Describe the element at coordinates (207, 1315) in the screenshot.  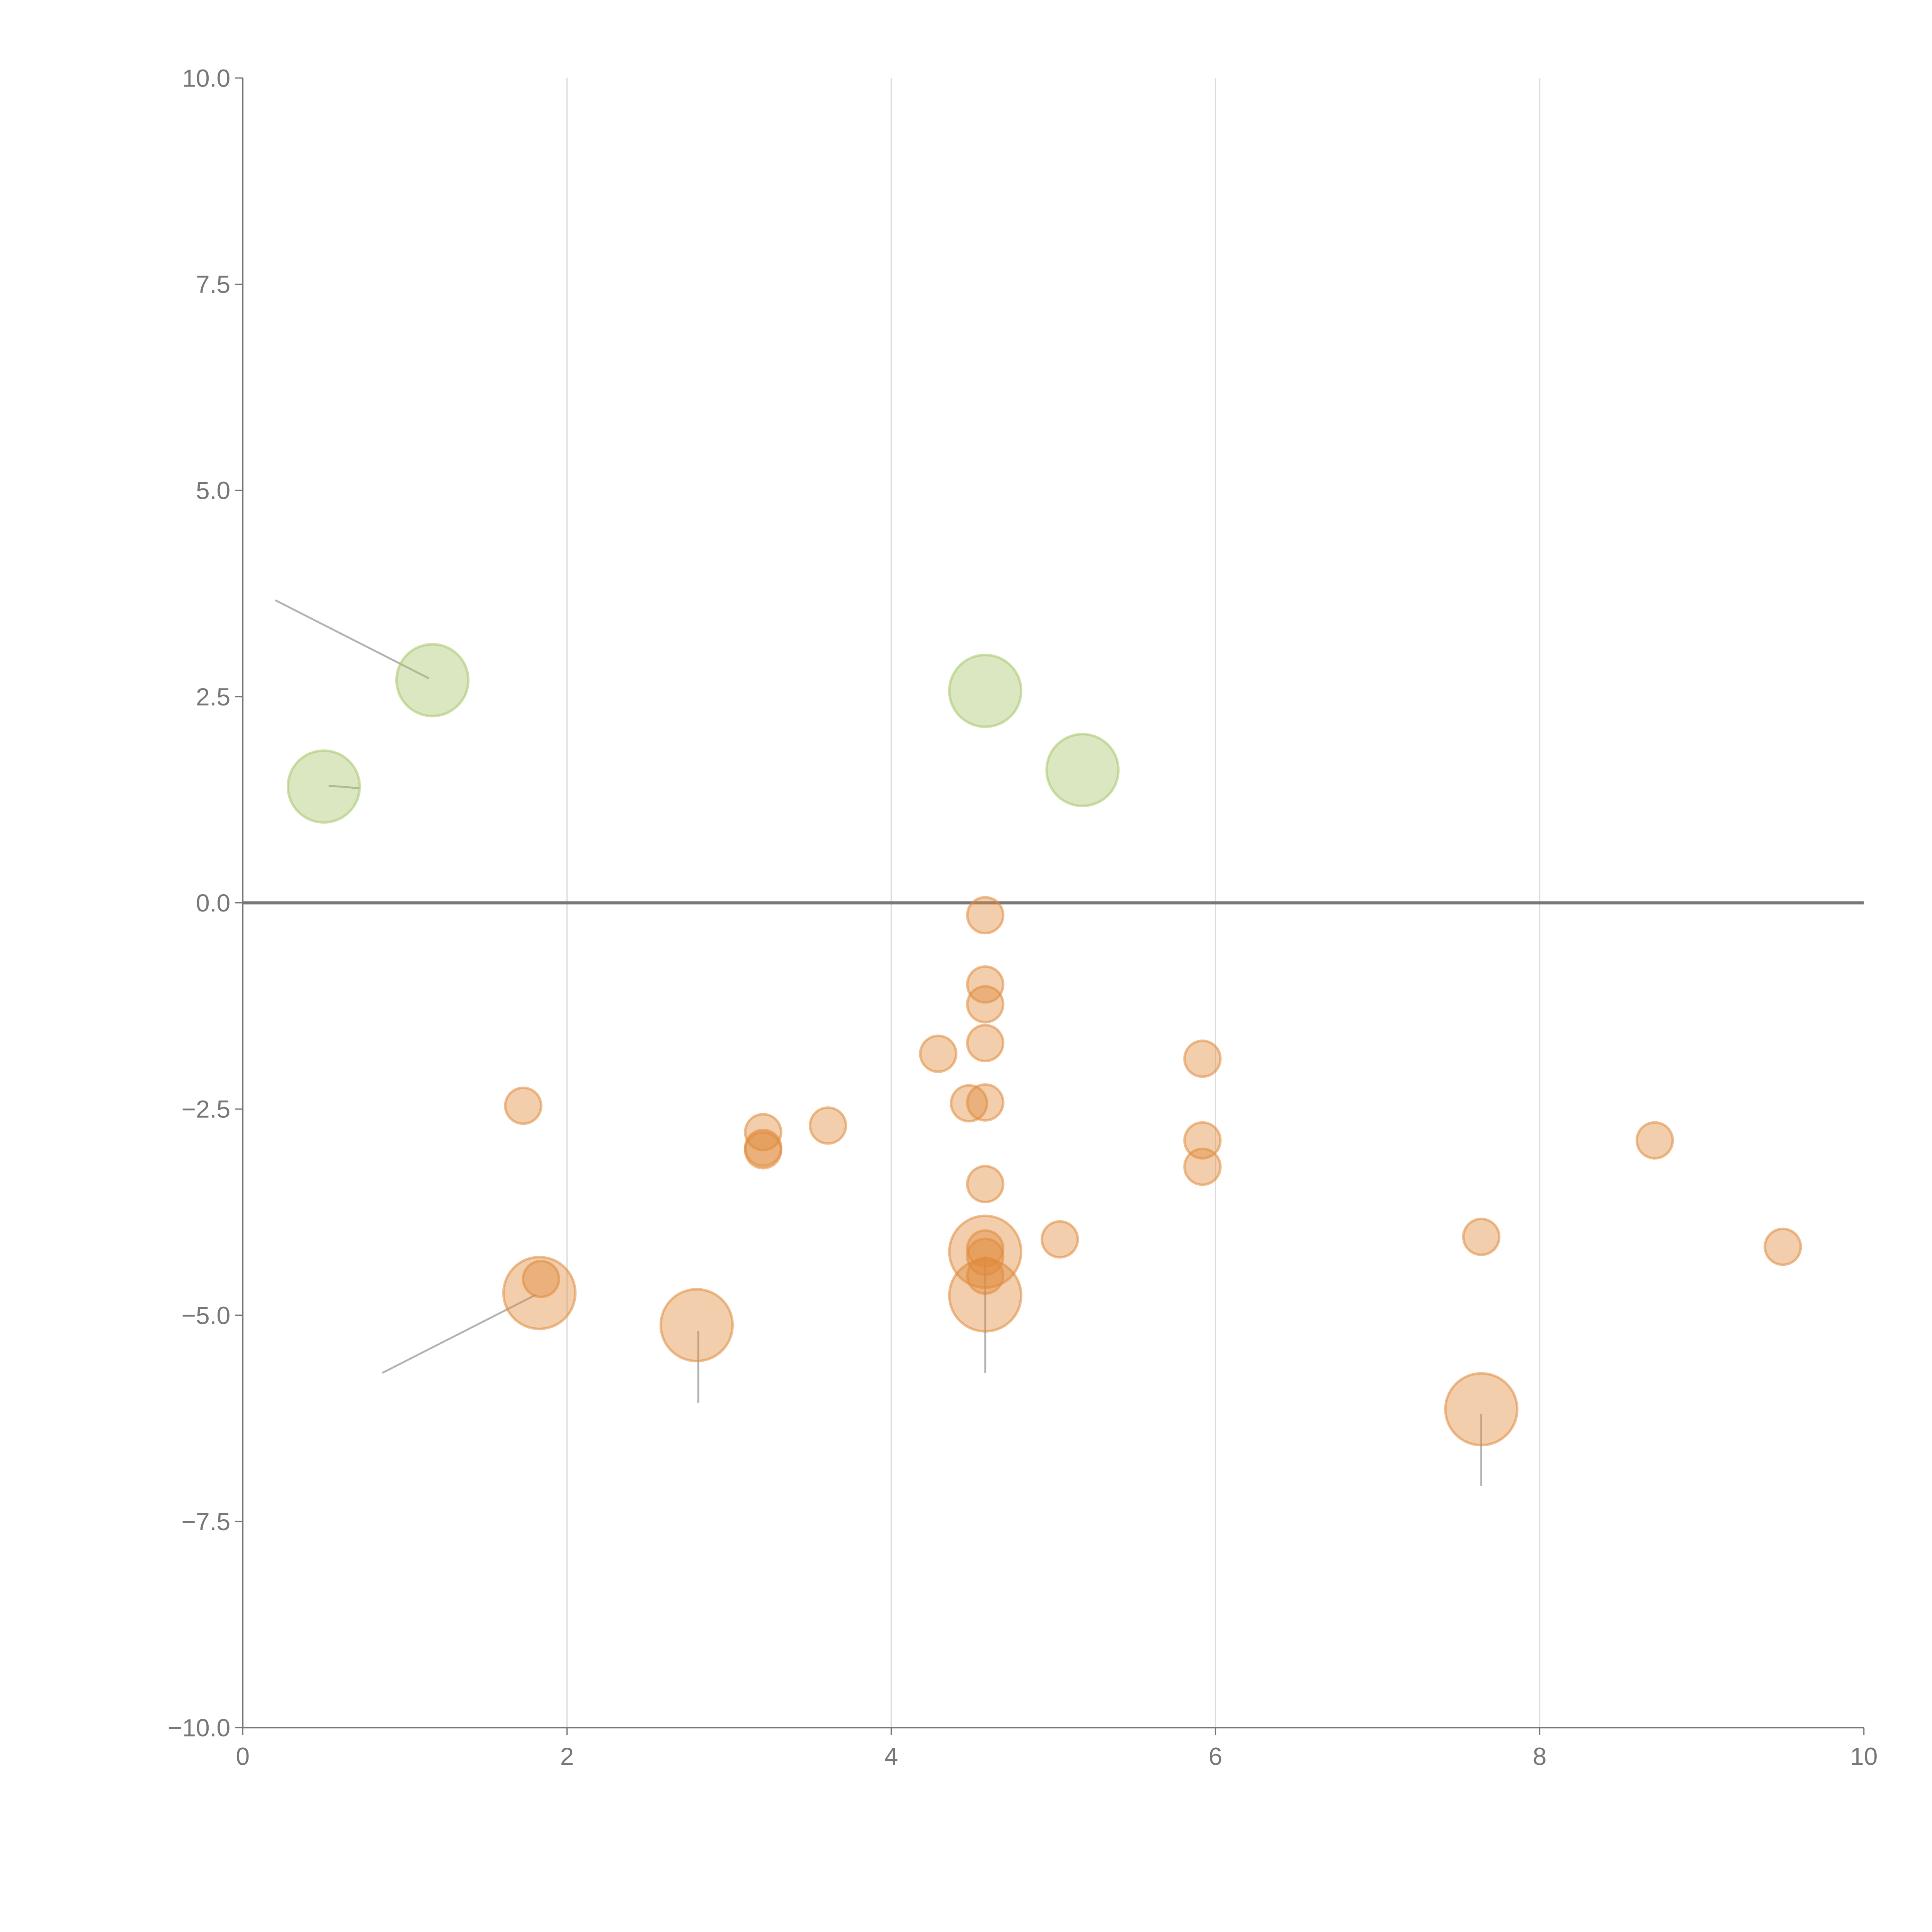
I see `y-tick-label: −5.0` at that location.